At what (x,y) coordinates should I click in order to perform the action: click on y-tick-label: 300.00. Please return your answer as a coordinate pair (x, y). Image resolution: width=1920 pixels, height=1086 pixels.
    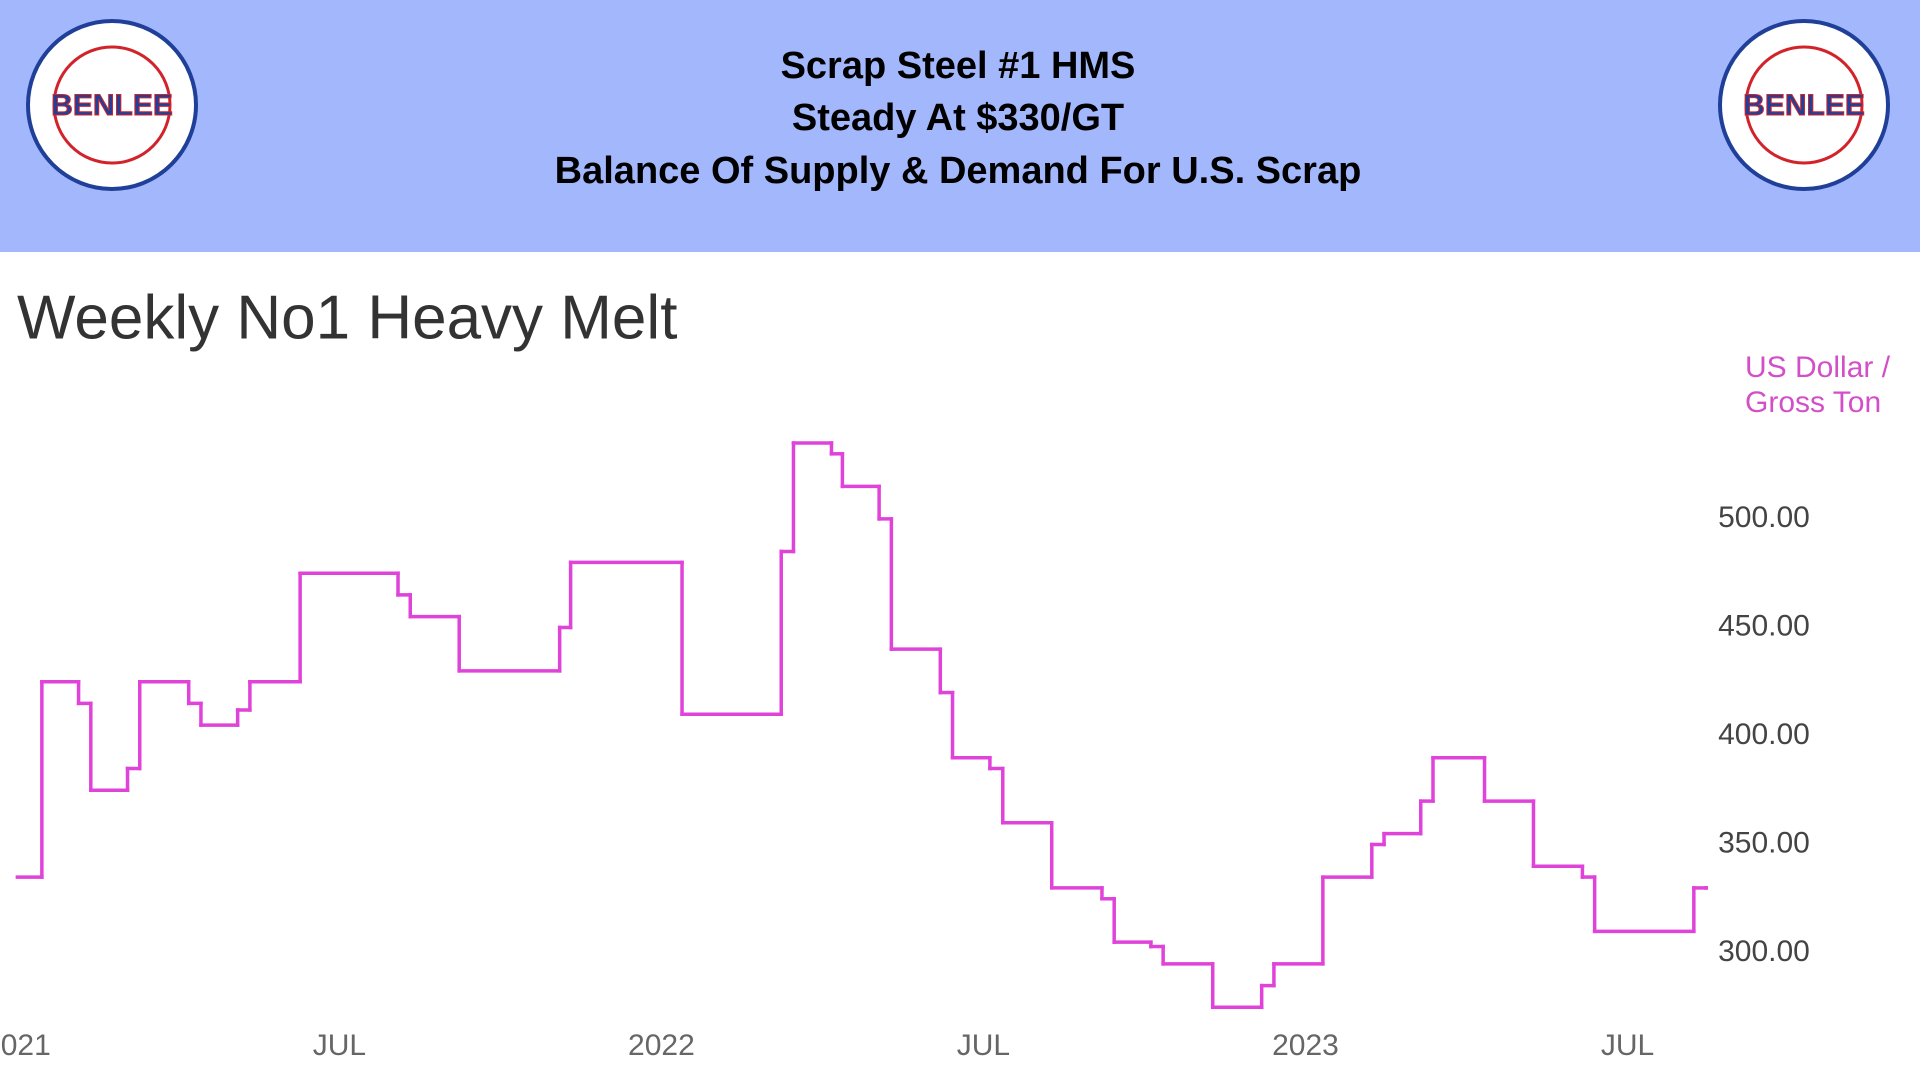
    Looking at the image, I should click on (1764, 951).